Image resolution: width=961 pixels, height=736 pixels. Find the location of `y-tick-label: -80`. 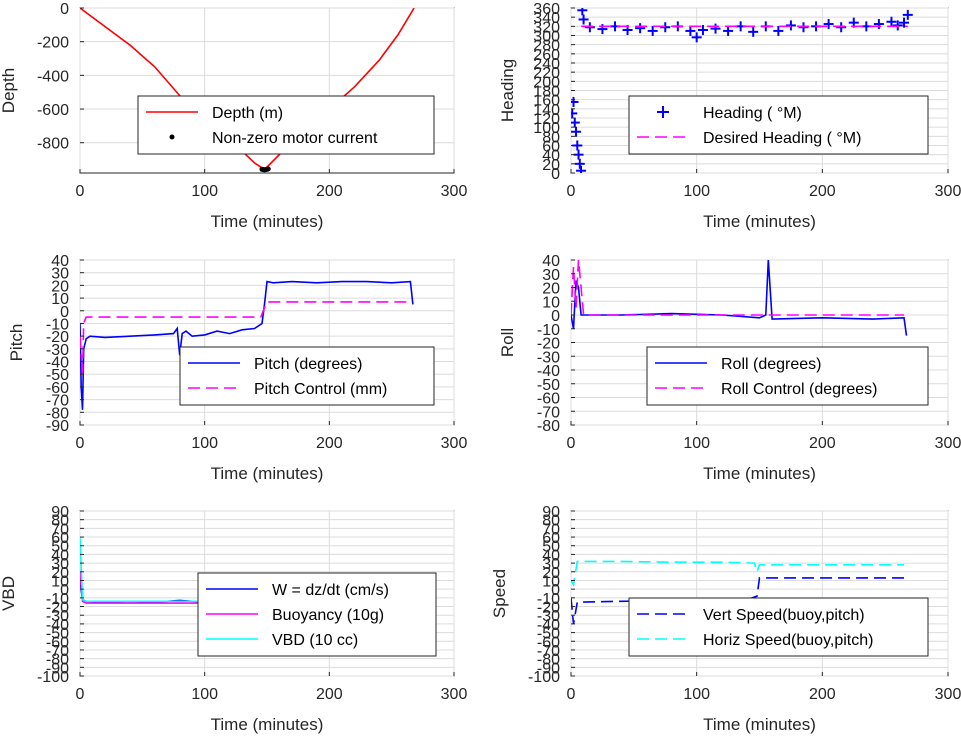

y-tick-label: -80 is located at coordinates (57, 660).